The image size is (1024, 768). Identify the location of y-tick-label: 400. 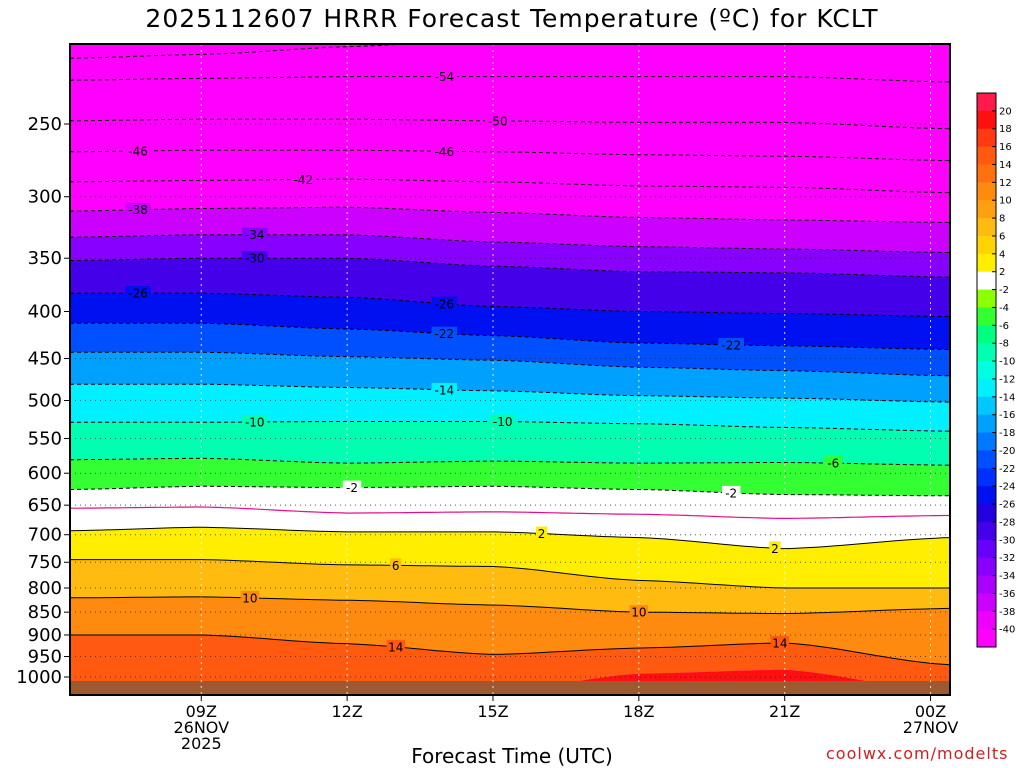
(45, 311).